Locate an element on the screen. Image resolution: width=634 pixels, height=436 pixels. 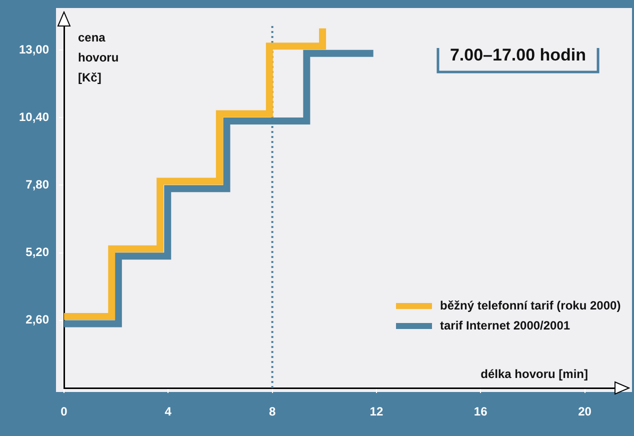
legend-label: běžný telefonní tarif (roku 2000) is located at coordinates (530, 305).